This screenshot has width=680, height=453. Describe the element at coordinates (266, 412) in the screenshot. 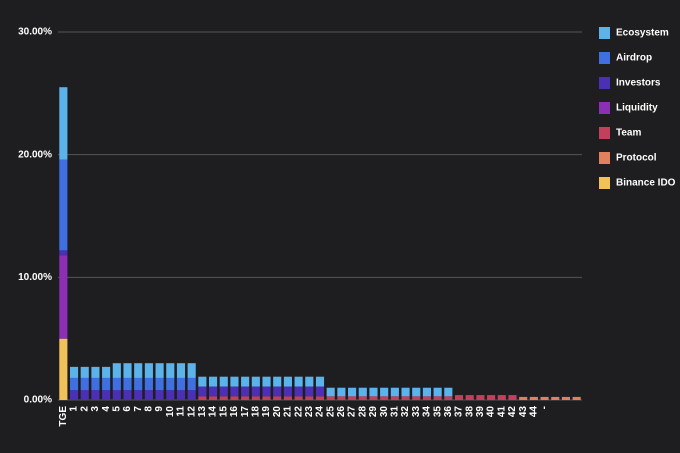

I see `x-tick-label: 19` at that location.